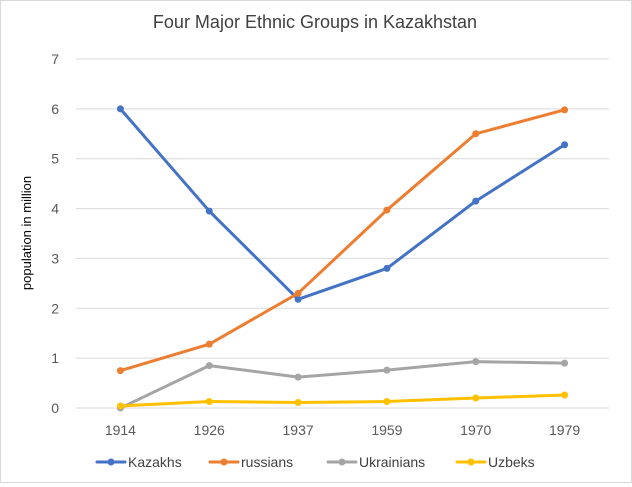 The height and width of the screenshot is (487, 632). What do you see at coordinates (55, 233) in the screenshot?
I see `y-axis-ticks: 0 1 2 3 4 5 6 7` at bounding box center [55, 233].